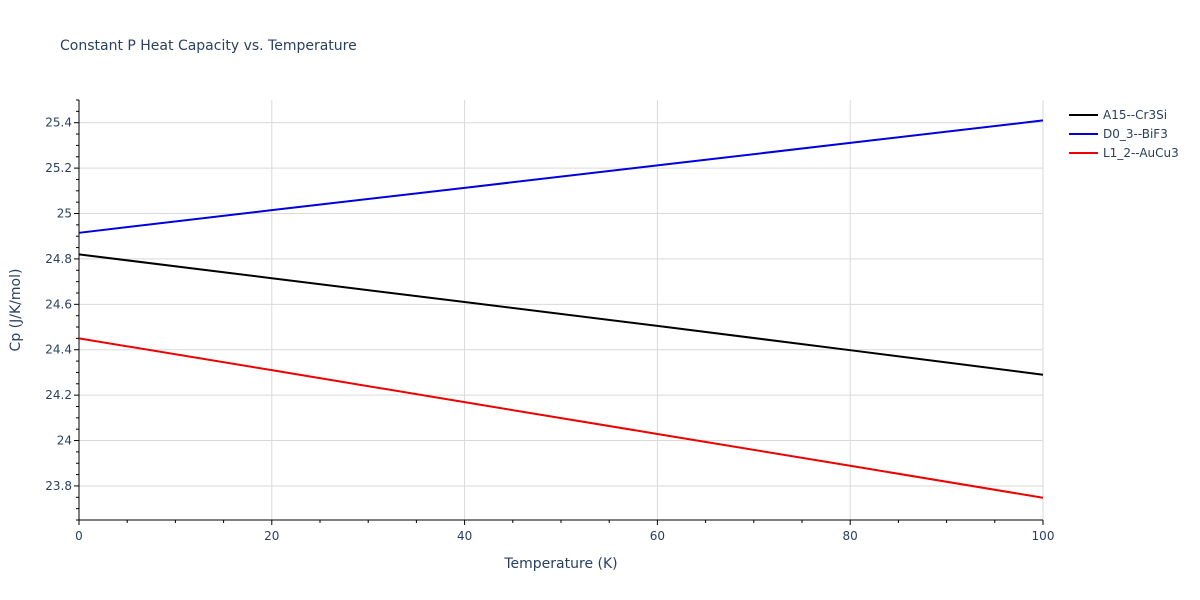 The image size is (1200, 600). Describe the element at coordinates (79, 536) in the screenshot. I see `x-tick-label: 0` at that location.